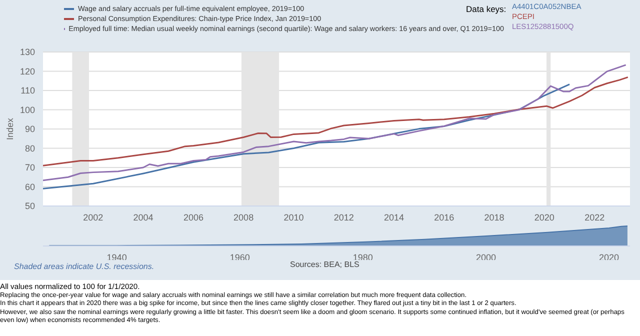  Describe the element at coordinates (494, 217) in the screenshot. I see `x-tick-label: 2018` at that location.